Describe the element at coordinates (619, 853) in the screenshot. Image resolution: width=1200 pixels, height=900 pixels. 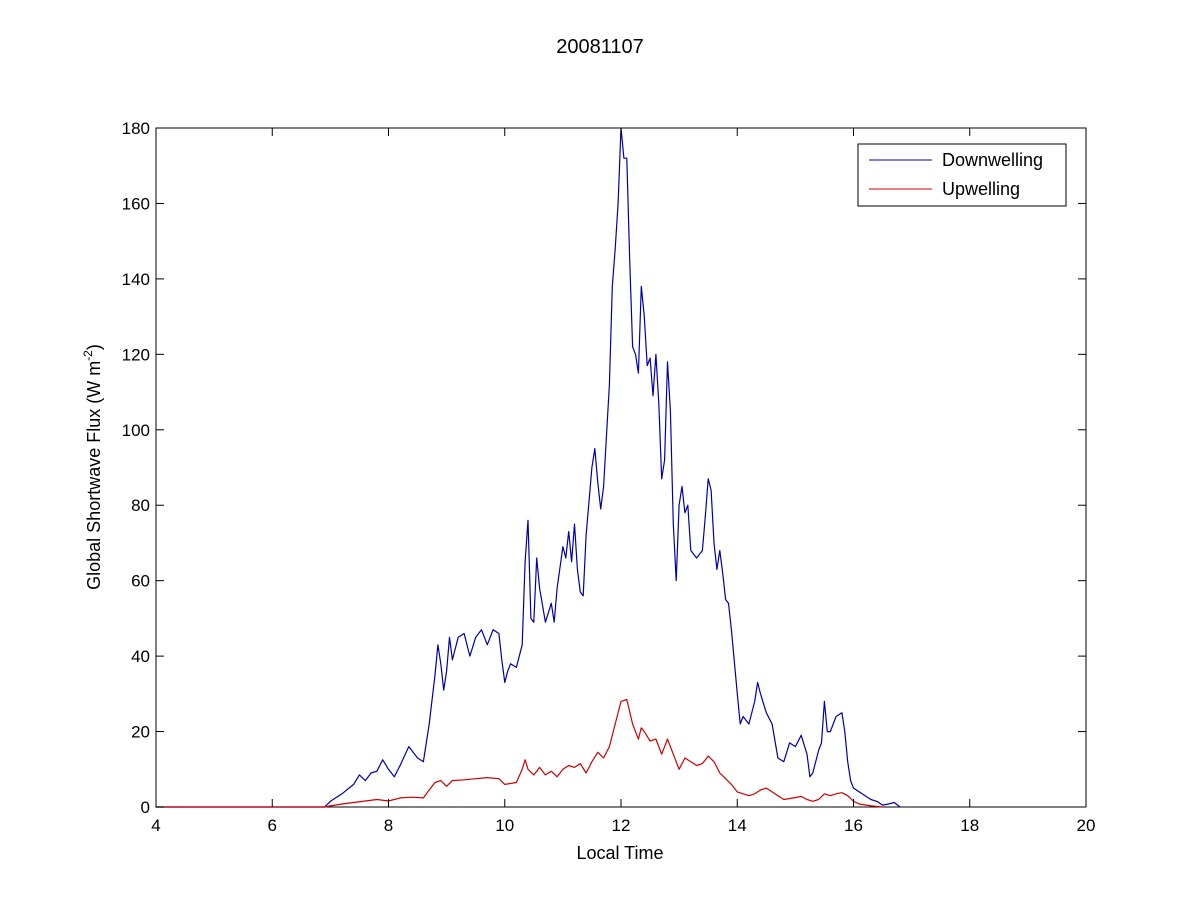
I see `x-axis-title: Local Time` at that location.